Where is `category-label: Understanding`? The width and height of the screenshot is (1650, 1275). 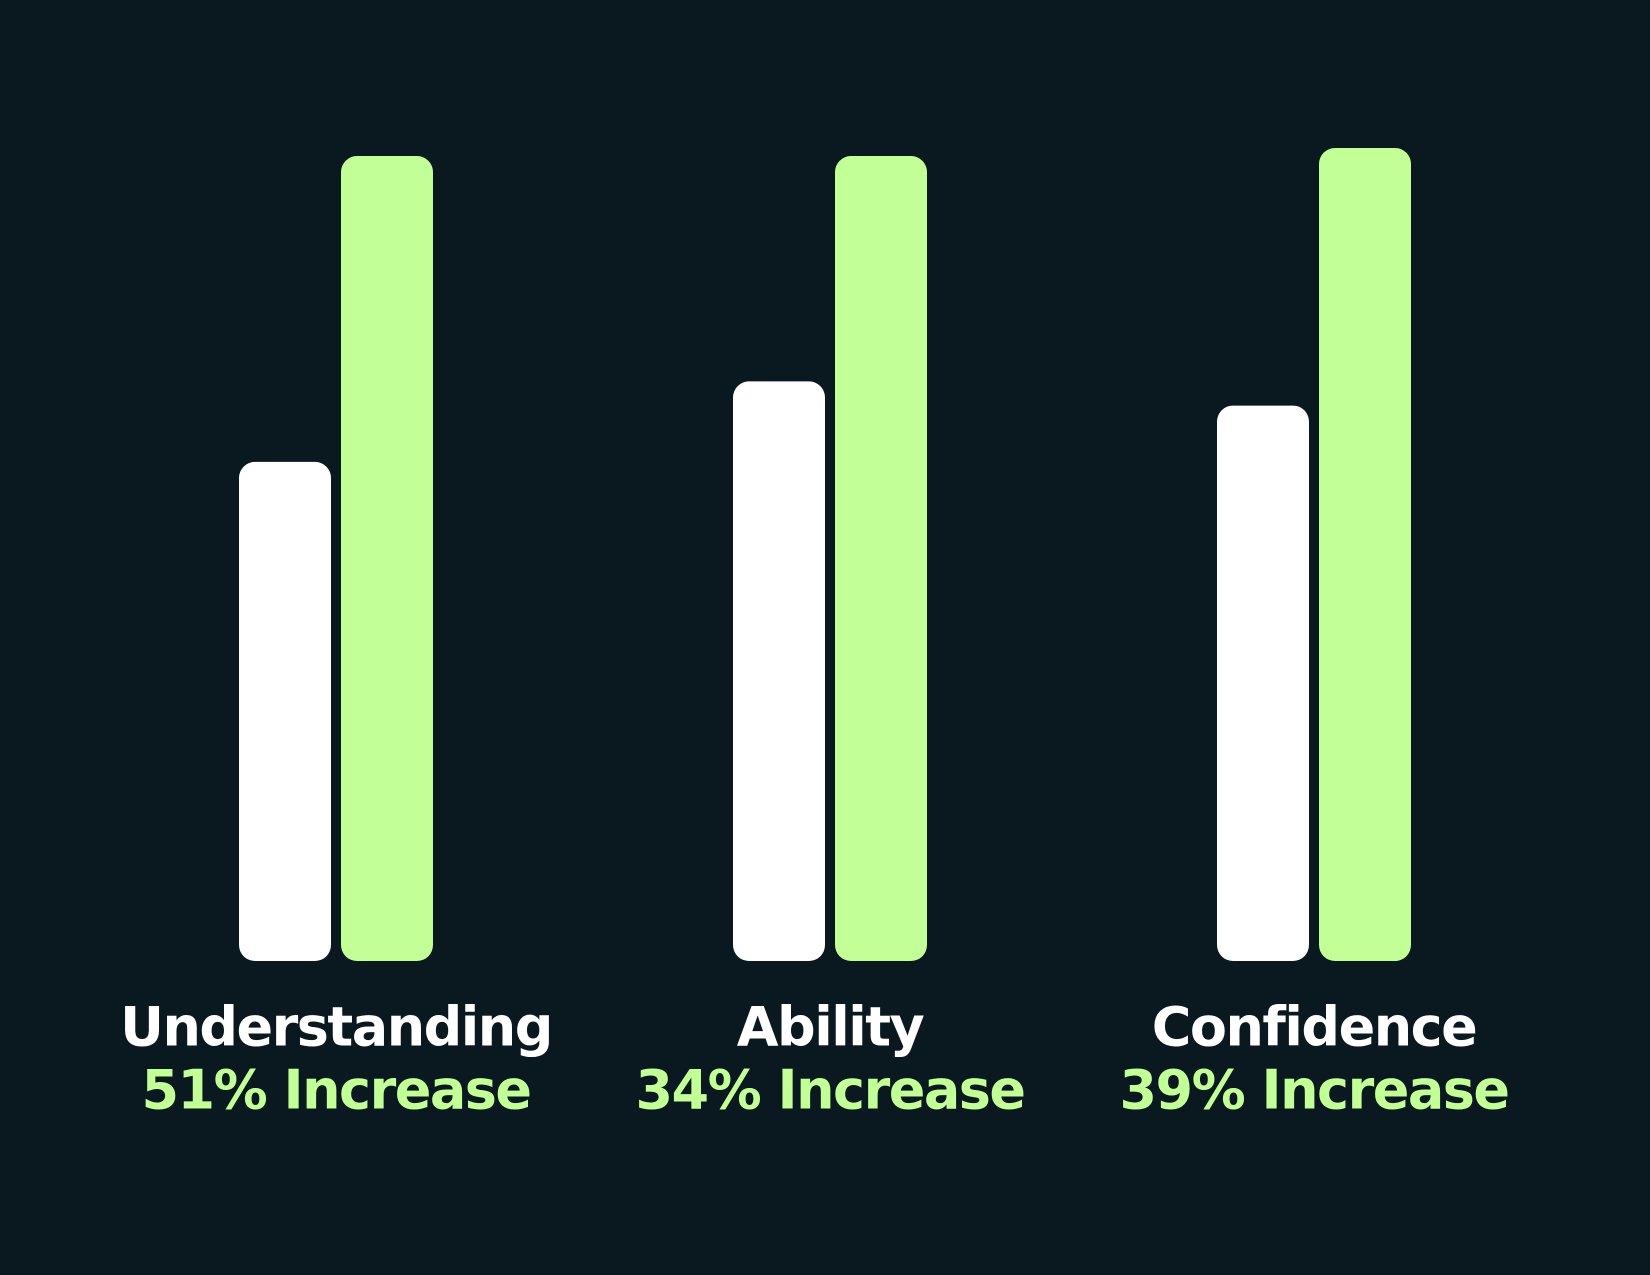 category-label: Understanding is located at coordinates (336, 1027).